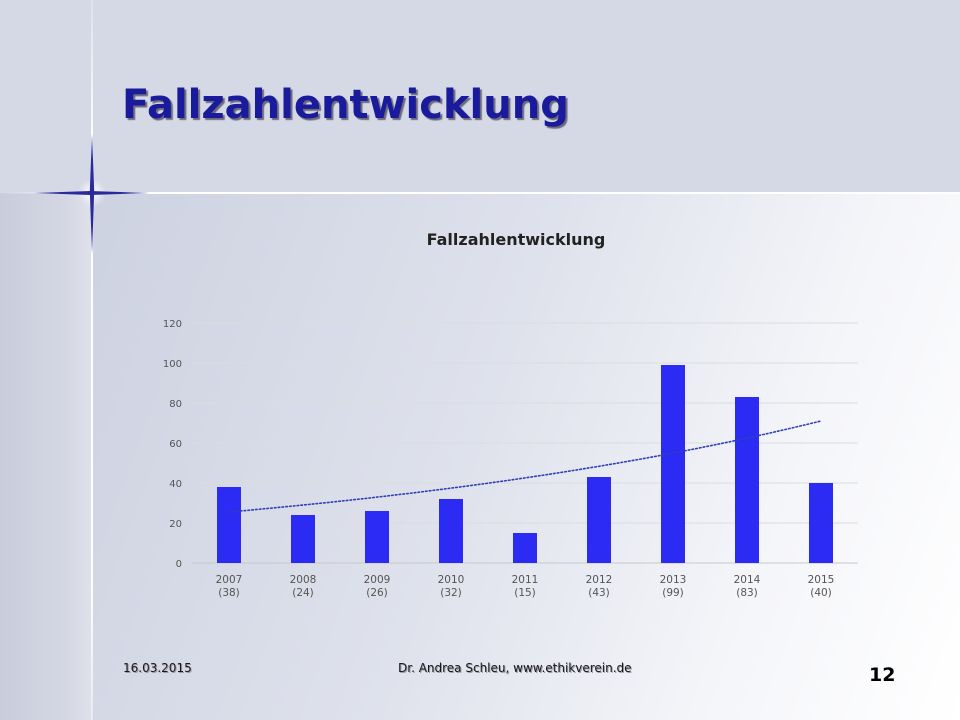 The width and height of the screenshot is (960, 720). What do you see at coordinates (175, 444) in the screenshot?
I see `y-tick-label: 60` at bounding box center [175, 444].